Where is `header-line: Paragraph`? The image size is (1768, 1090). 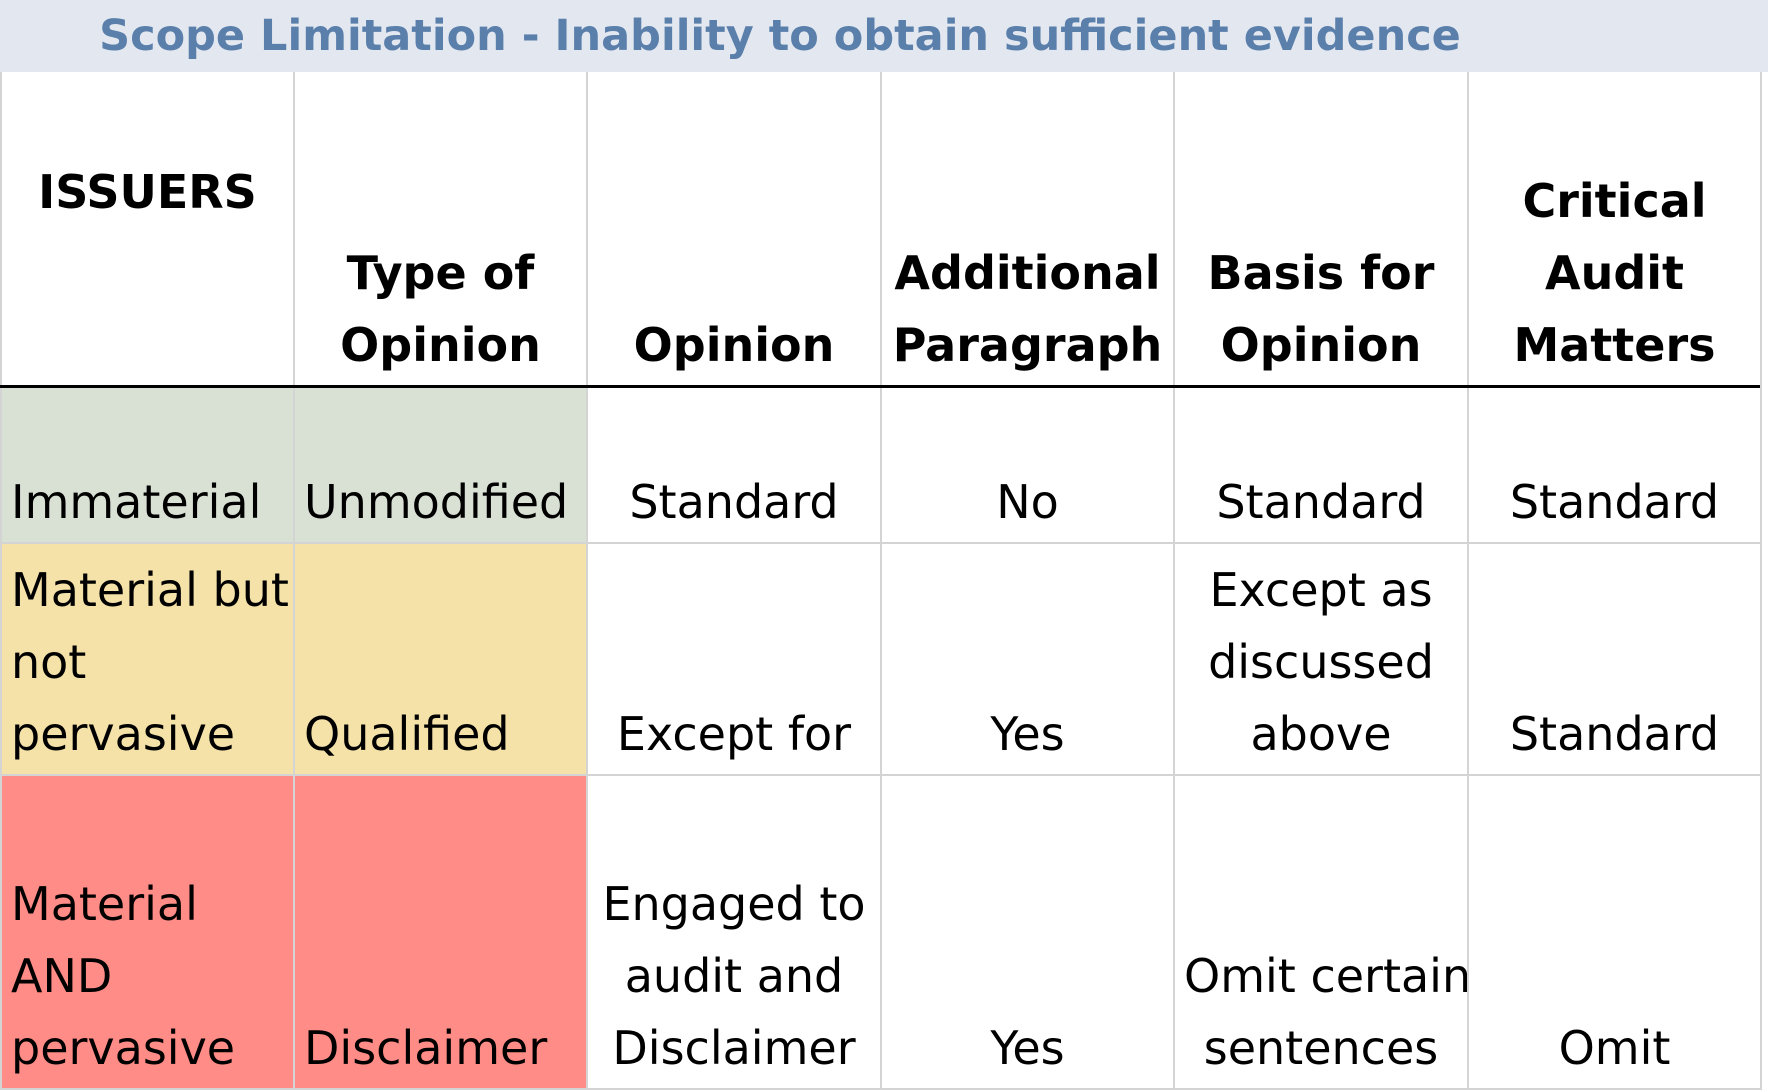
header-line: Paragraph is located at coordinates (1027, 345).